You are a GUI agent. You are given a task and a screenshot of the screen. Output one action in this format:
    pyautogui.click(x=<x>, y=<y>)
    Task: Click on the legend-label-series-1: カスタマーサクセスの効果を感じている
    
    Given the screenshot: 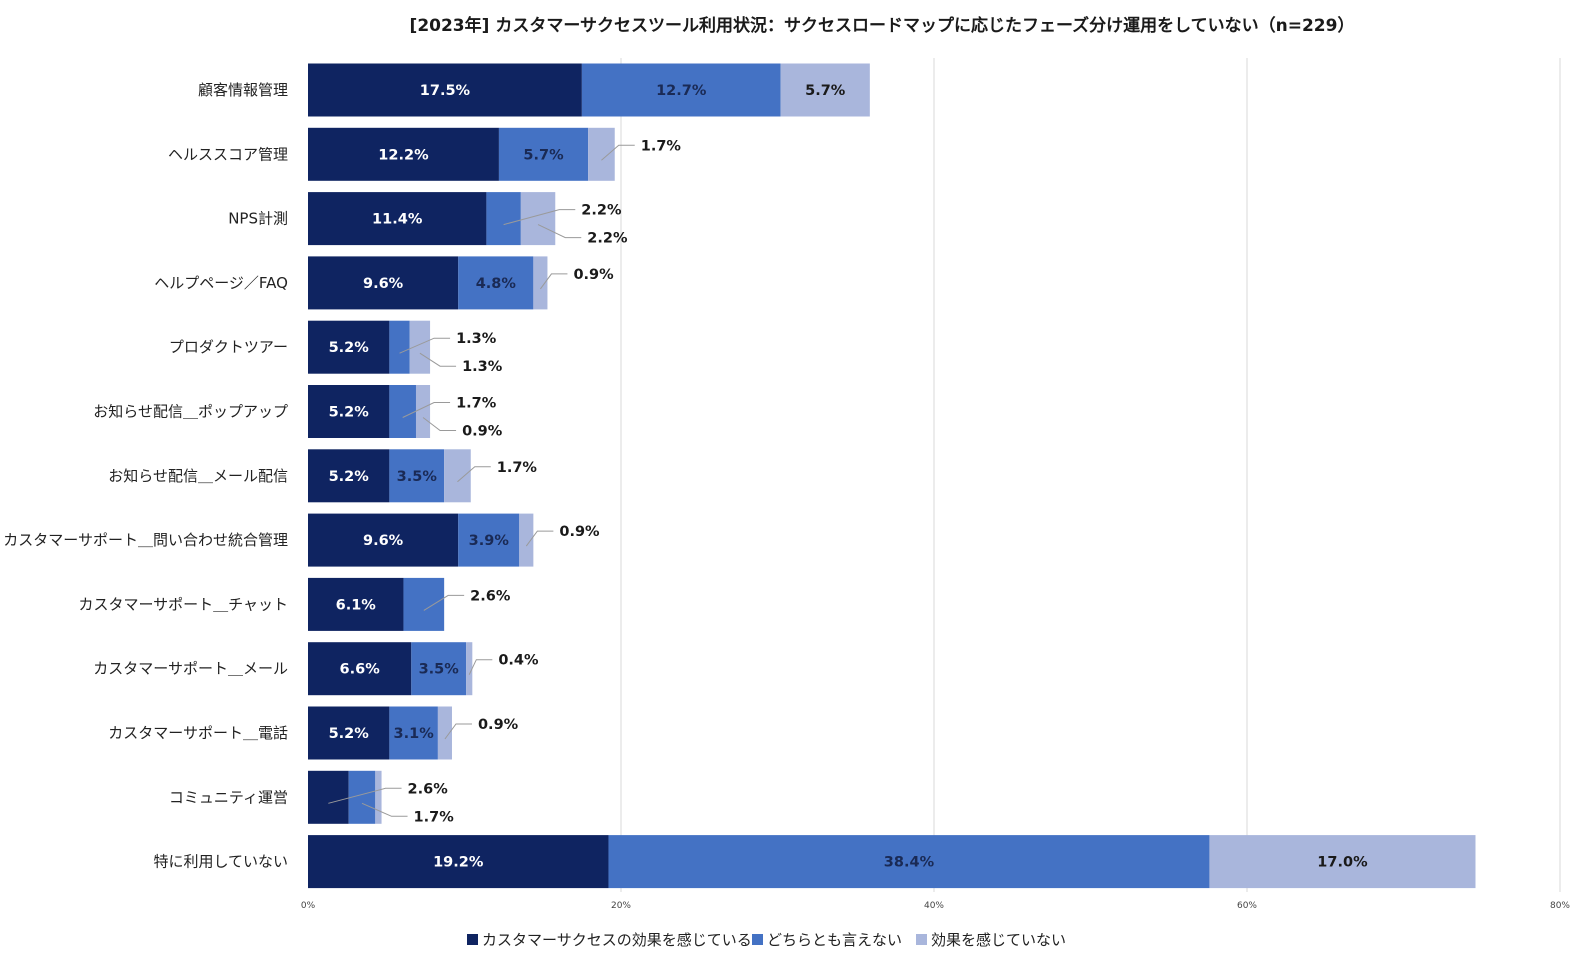 What is the action you would take?
    pyautogui.click(x=617, y=940)
    